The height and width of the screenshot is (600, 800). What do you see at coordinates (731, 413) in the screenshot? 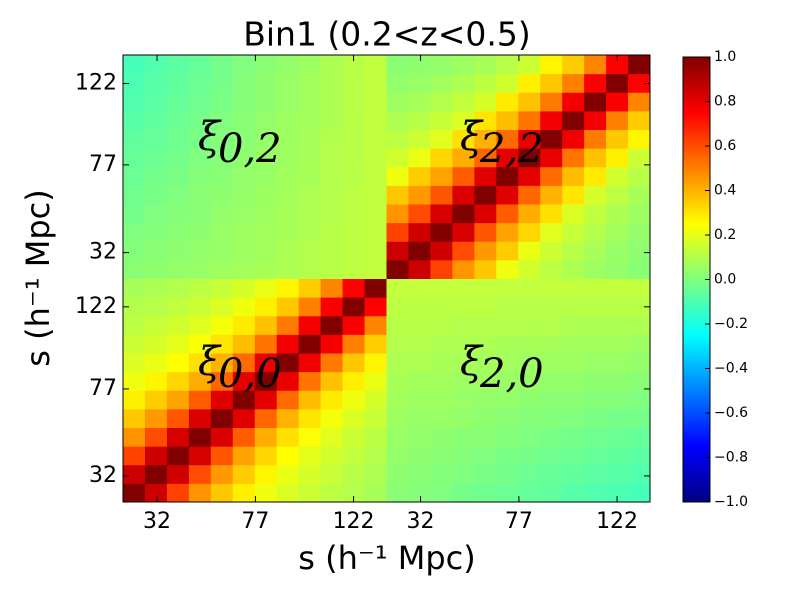
I see `colorbar-tick-label: −0.6` at bounding box center [731, 413].